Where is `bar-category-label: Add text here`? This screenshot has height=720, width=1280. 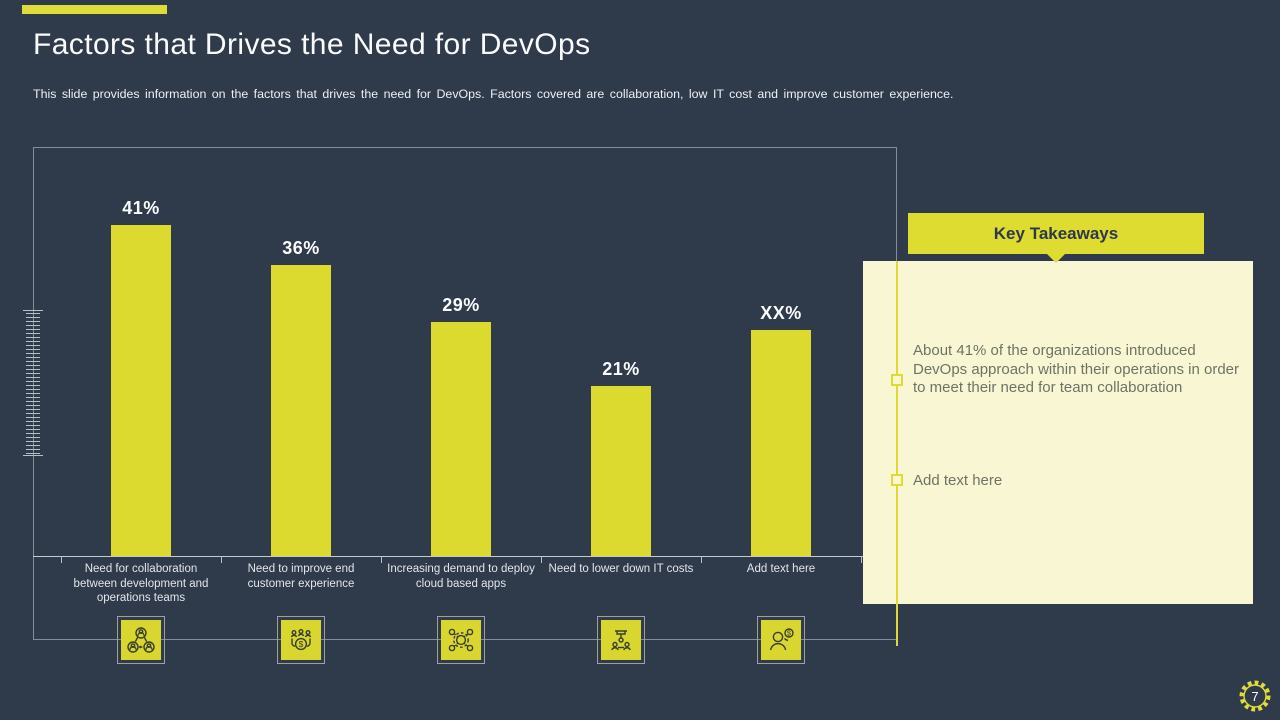 bar-category-label: Add text here is located at coordinates (781, 569).